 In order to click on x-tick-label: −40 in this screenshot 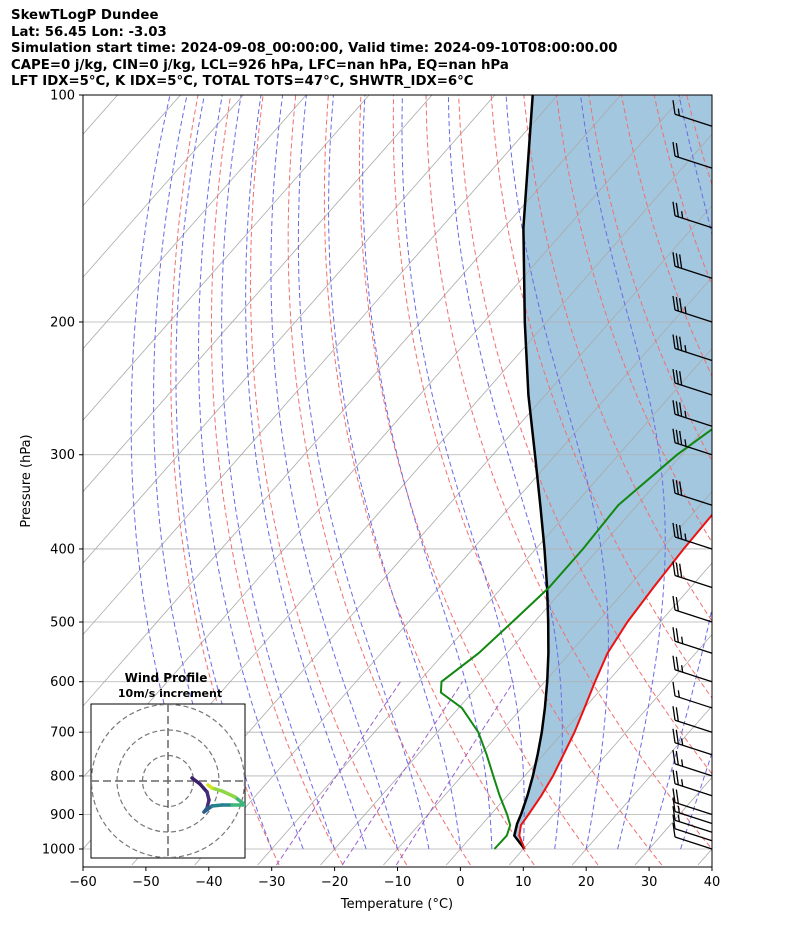, I will do `click(208, 882)`.